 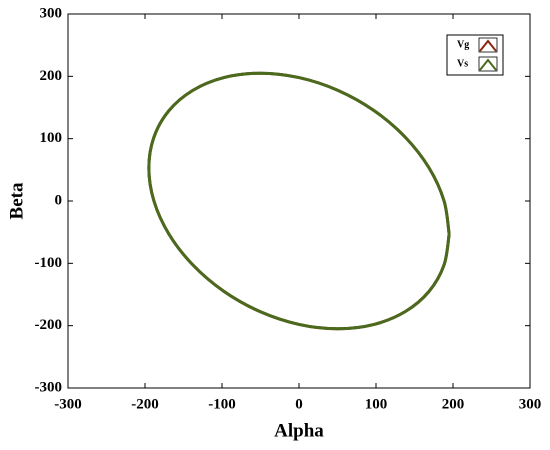 What do you see at coordinates (222, 404) in the screenshot?
I see `x-tick-label: -100` at bounding box center [222, 404].